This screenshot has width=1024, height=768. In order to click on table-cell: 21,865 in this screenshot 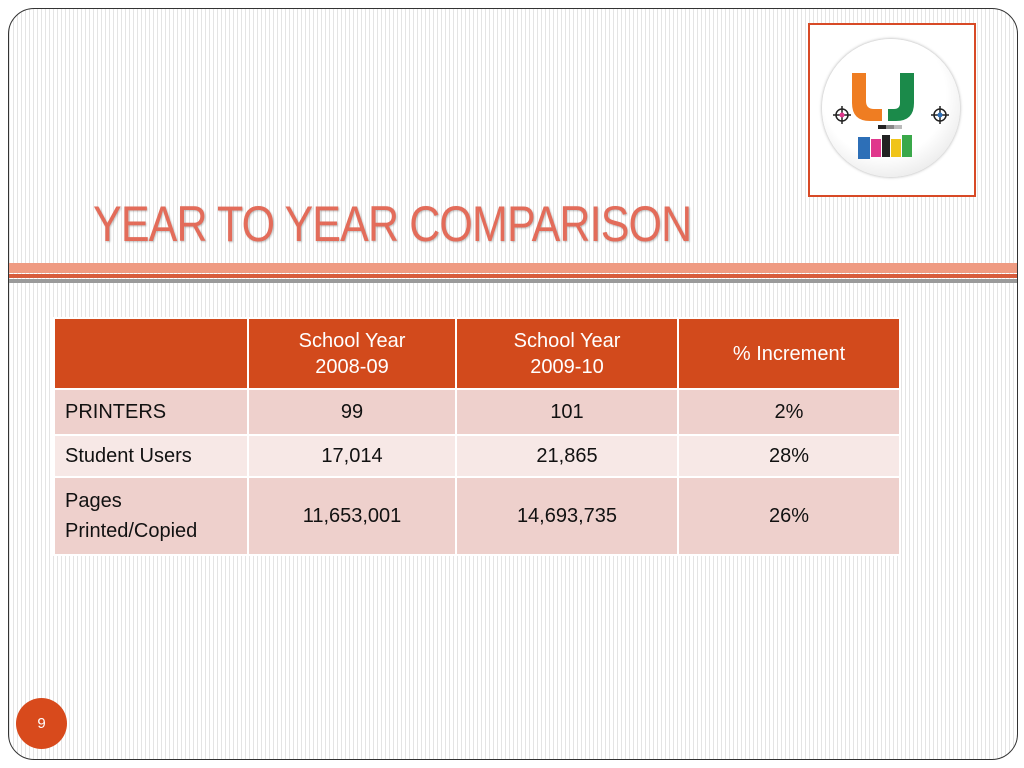, I will do `click(567, 456)`.